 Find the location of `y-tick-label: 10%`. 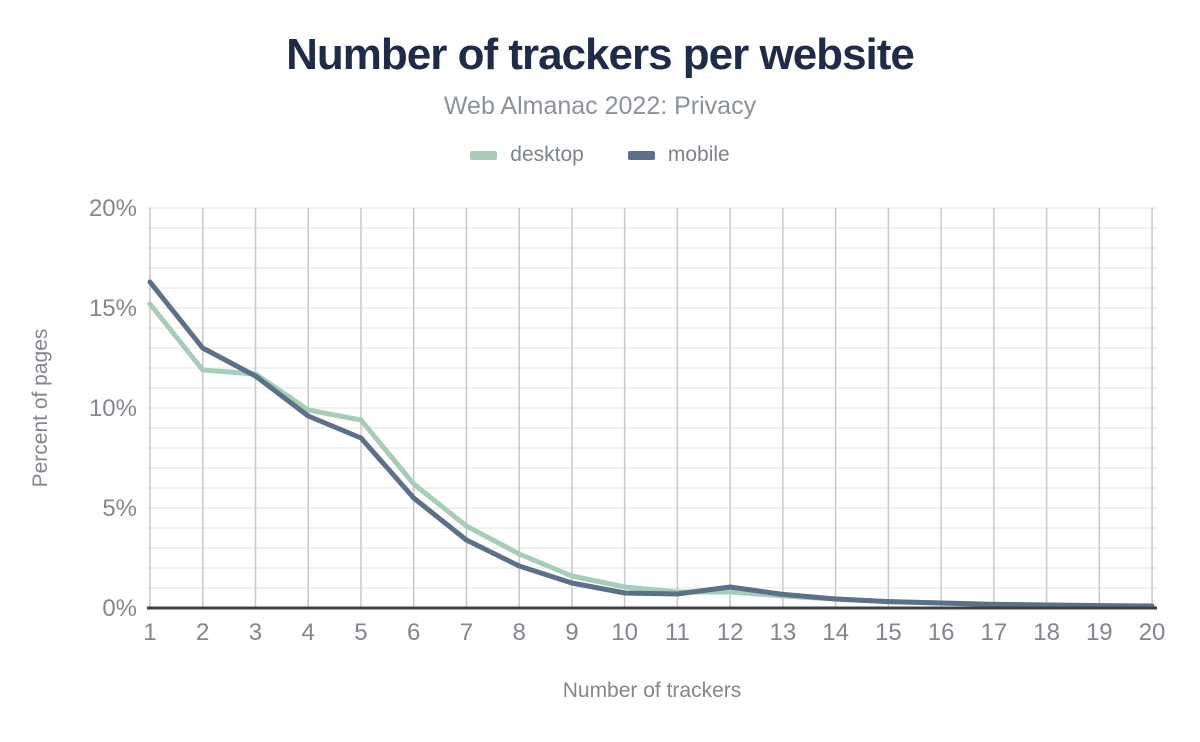

y-tick-label: 10% is located at coordinates (113, 408).